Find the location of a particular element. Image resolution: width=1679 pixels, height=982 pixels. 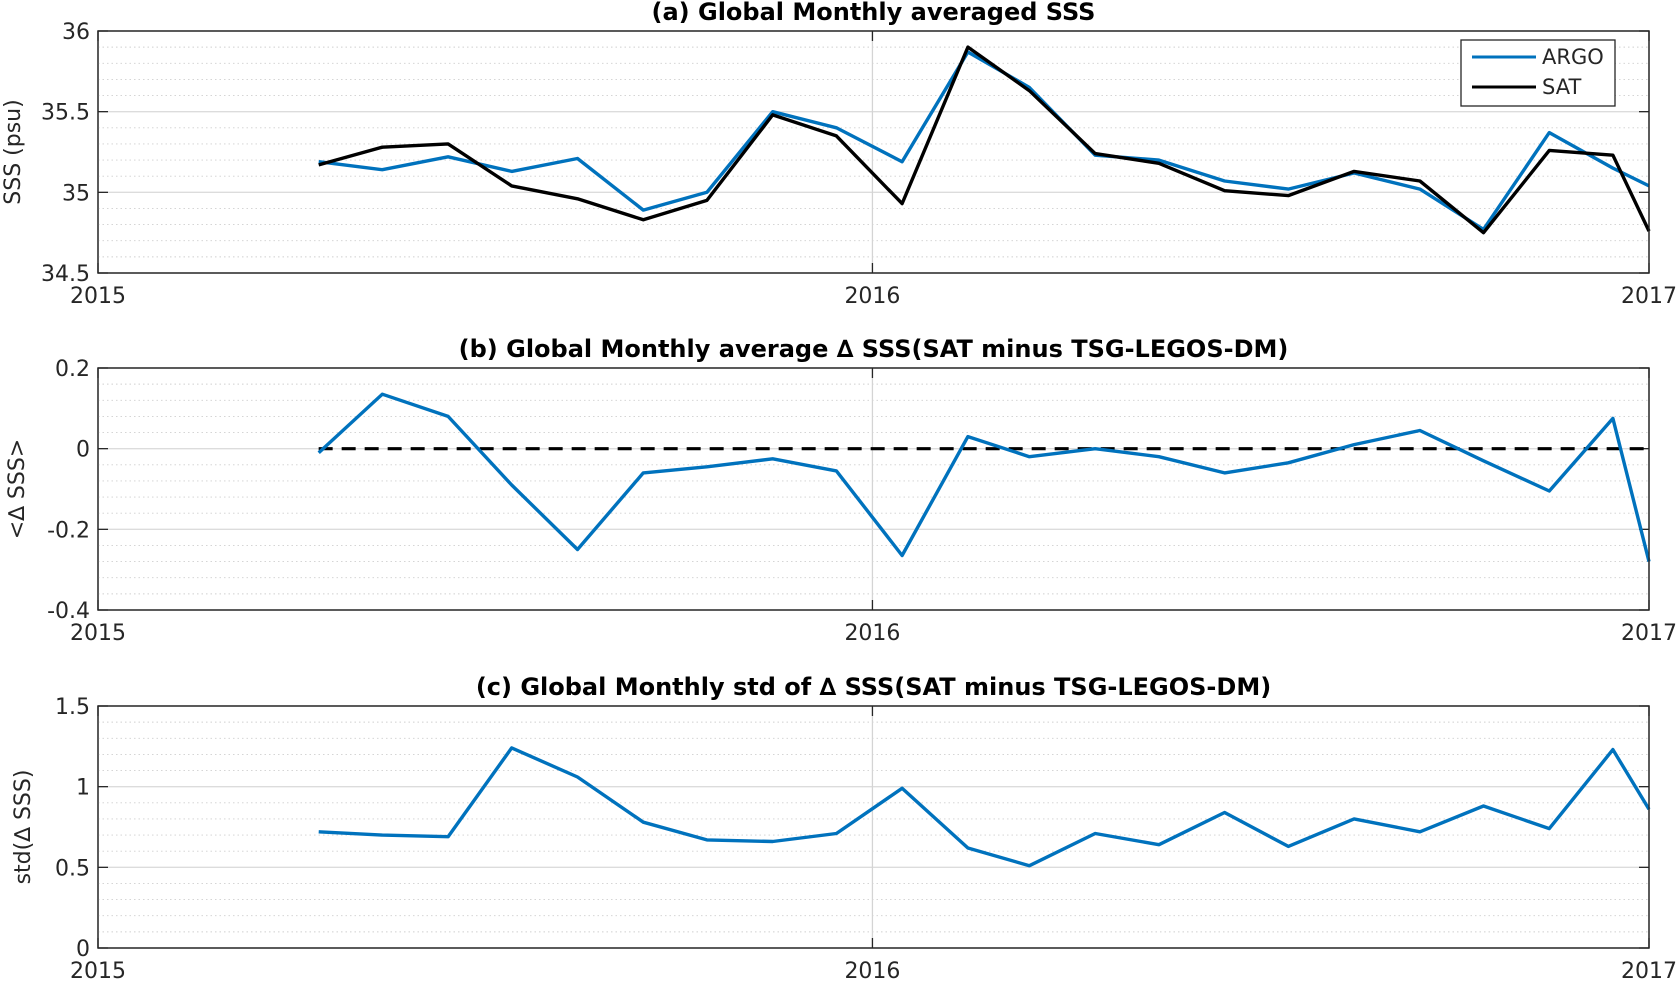

legend-box is located at coordinates (1538, 73).